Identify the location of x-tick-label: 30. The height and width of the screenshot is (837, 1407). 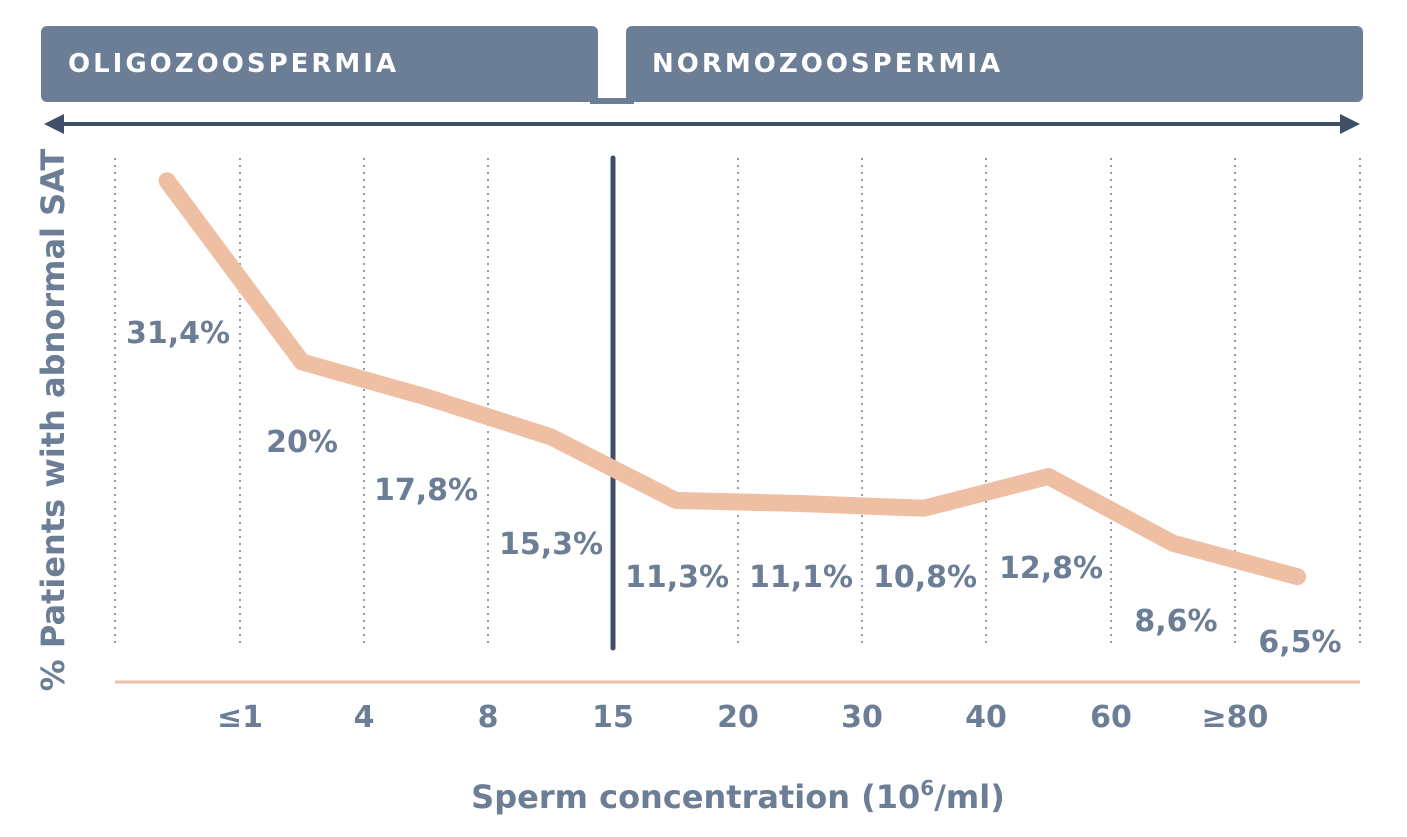
(862, 717).